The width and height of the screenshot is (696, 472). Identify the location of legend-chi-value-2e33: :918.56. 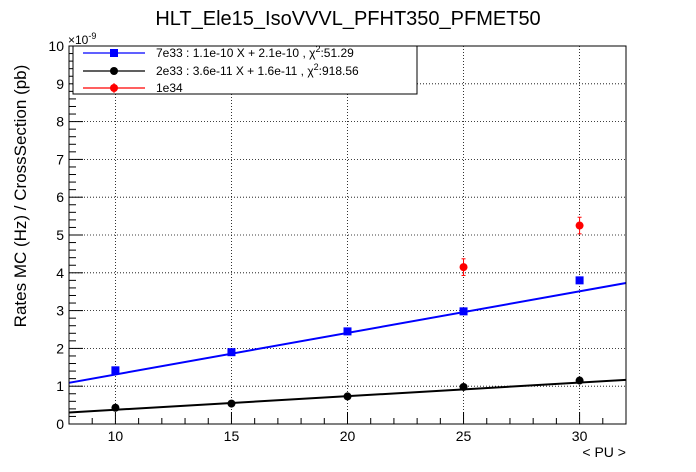
(339, 71).